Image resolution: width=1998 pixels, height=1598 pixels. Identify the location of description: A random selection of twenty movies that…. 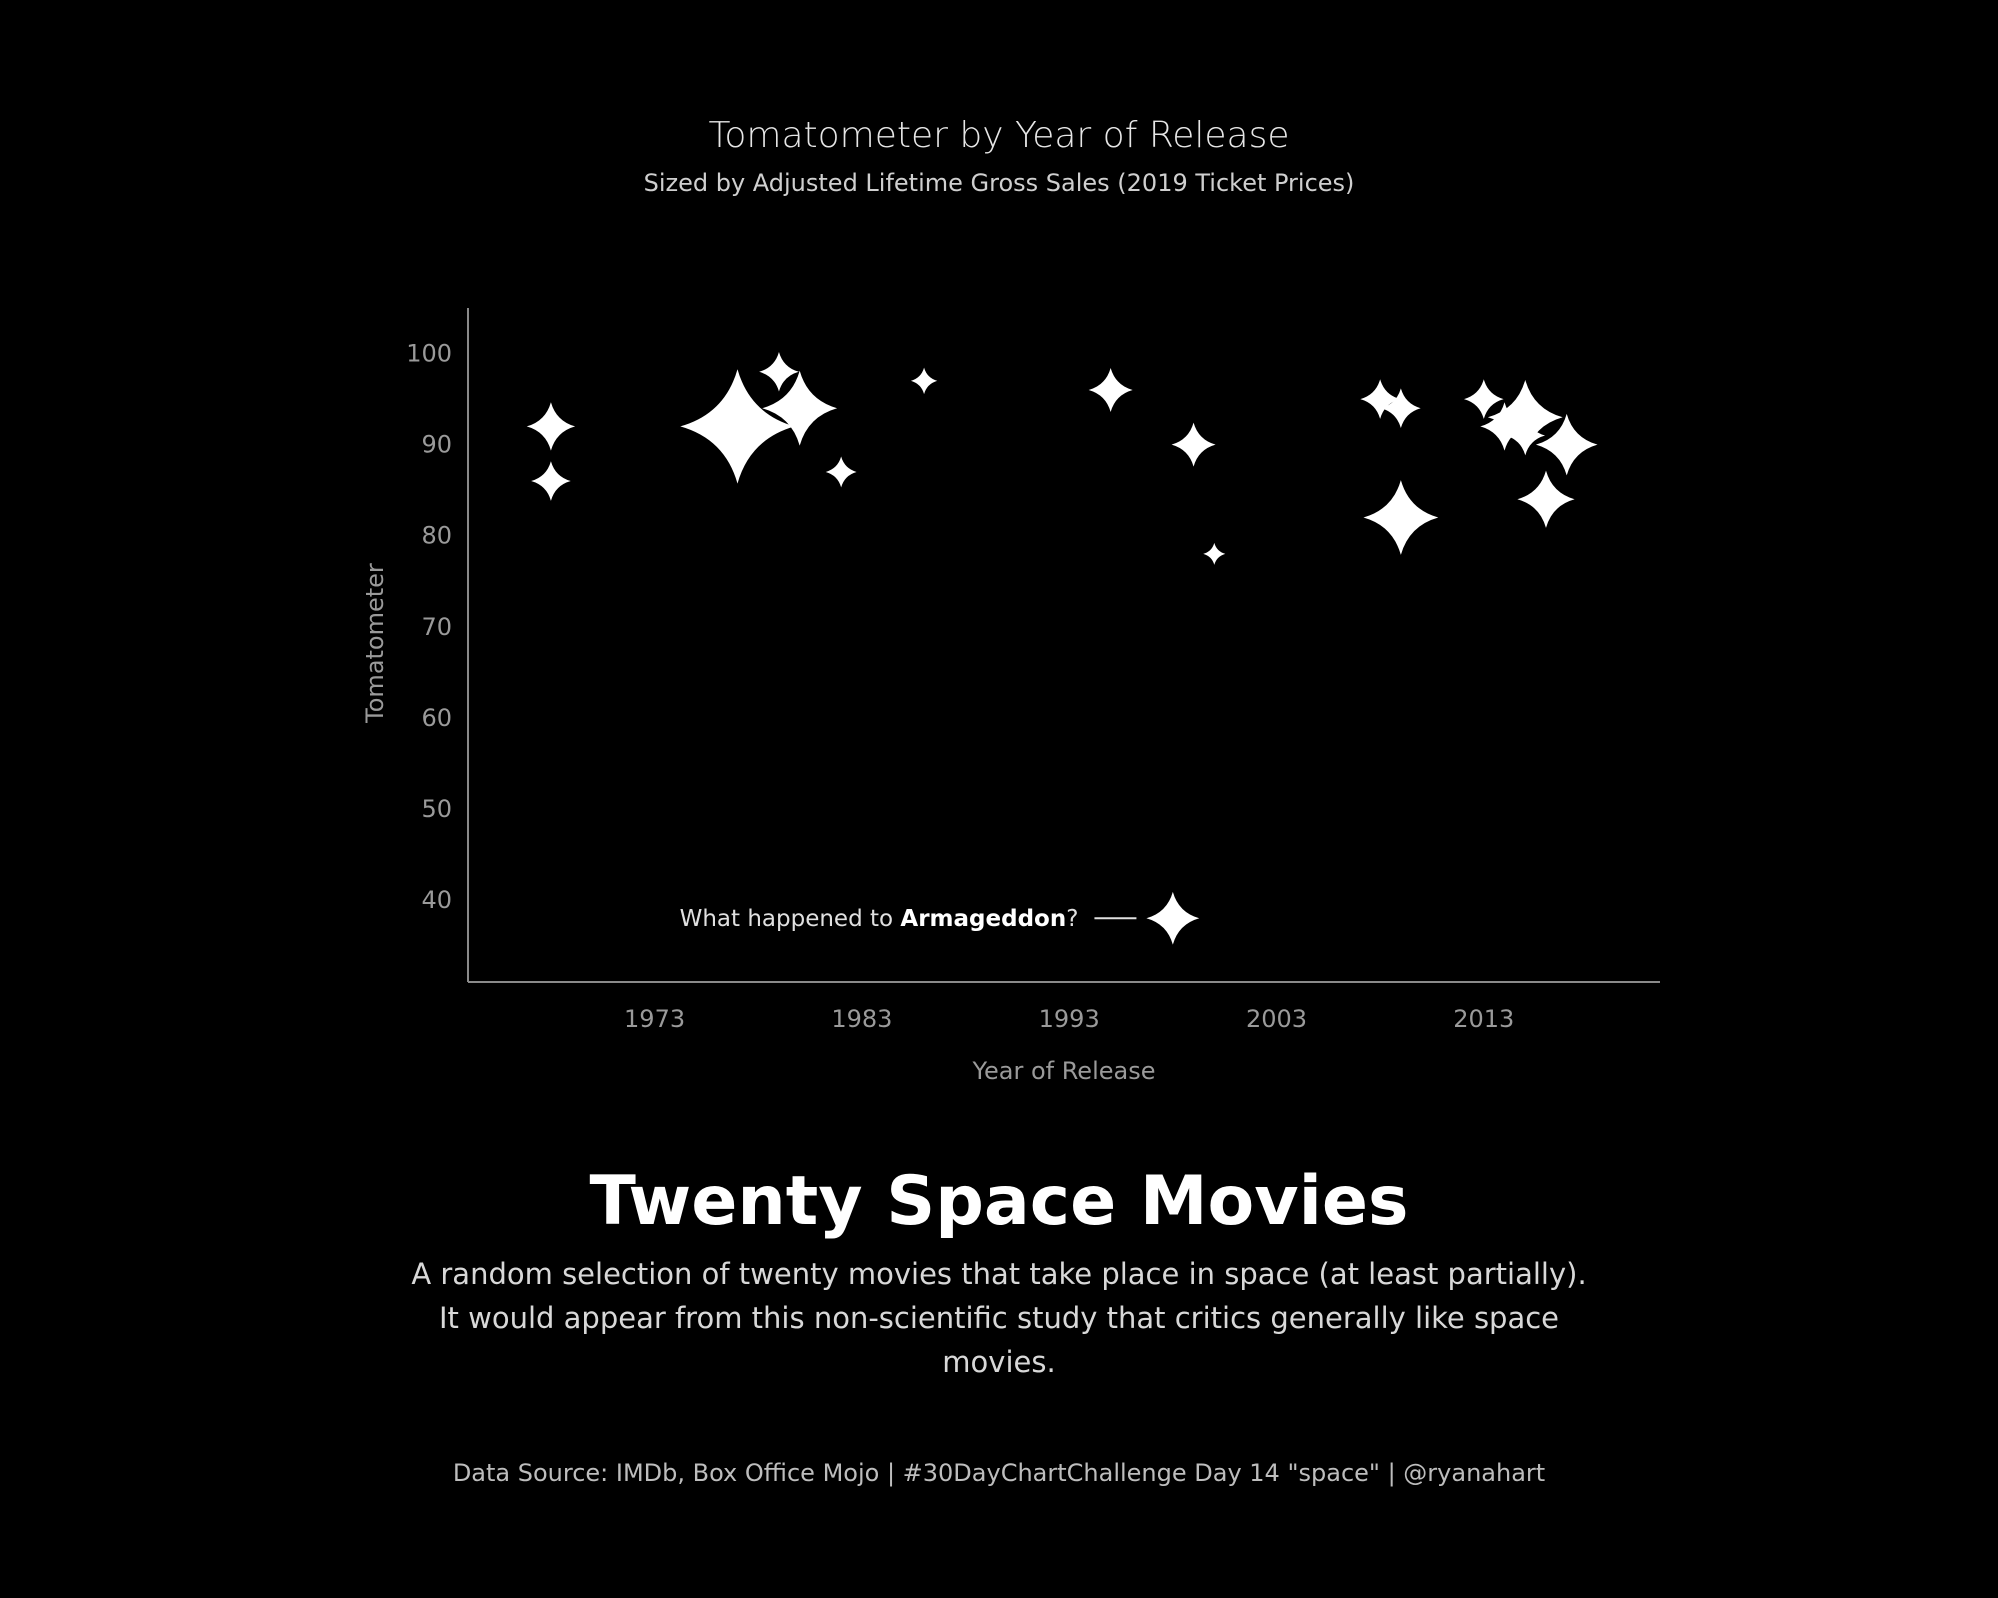
(999, 1318).